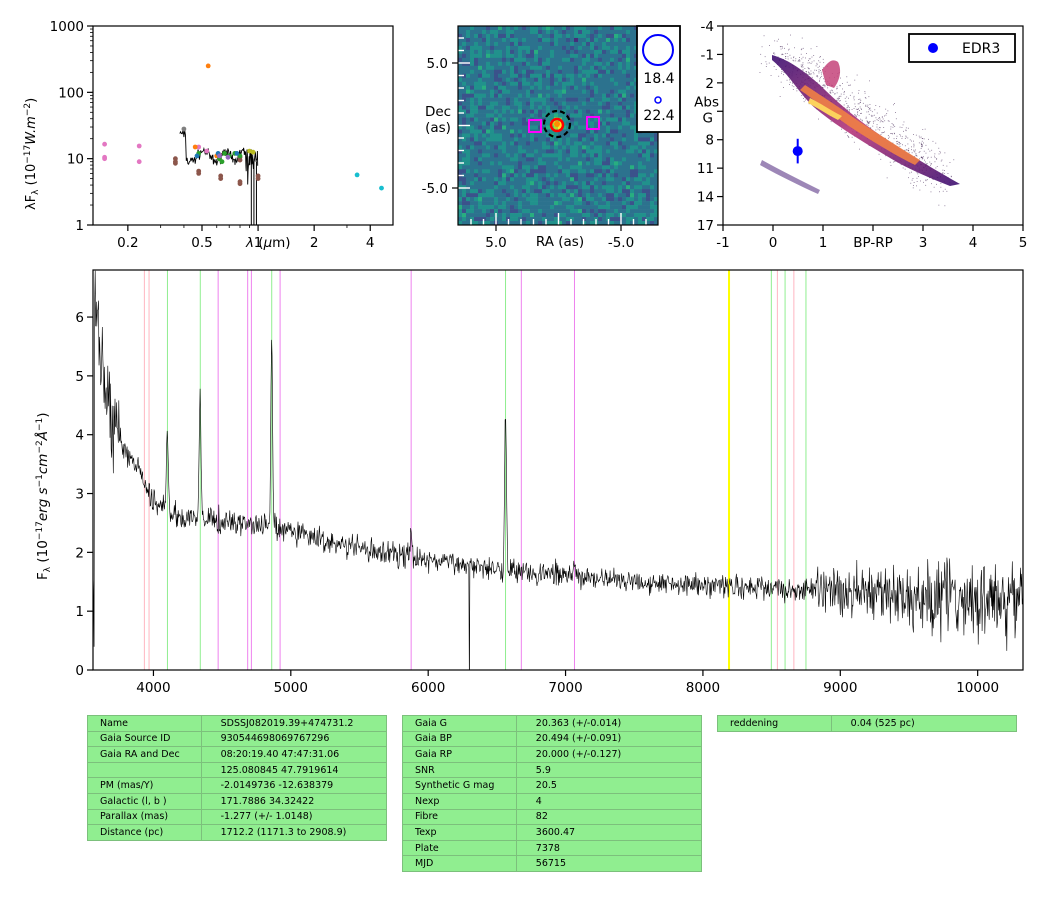 The image size is (1048, 902). I want to click on table-label-cell: MJD, so click(459, 863).